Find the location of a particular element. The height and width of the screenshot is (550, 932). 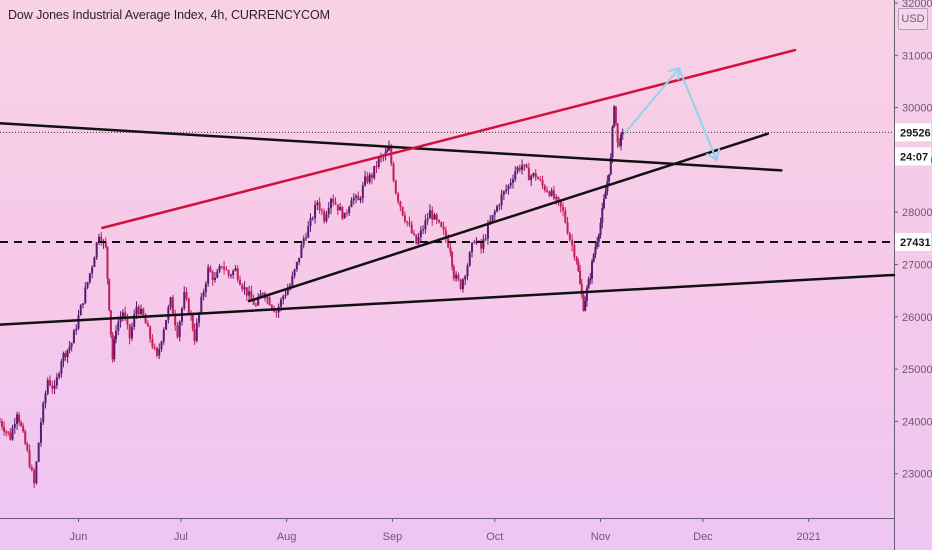

y-tick-label: 28000 is located at coordinates (917, 213).